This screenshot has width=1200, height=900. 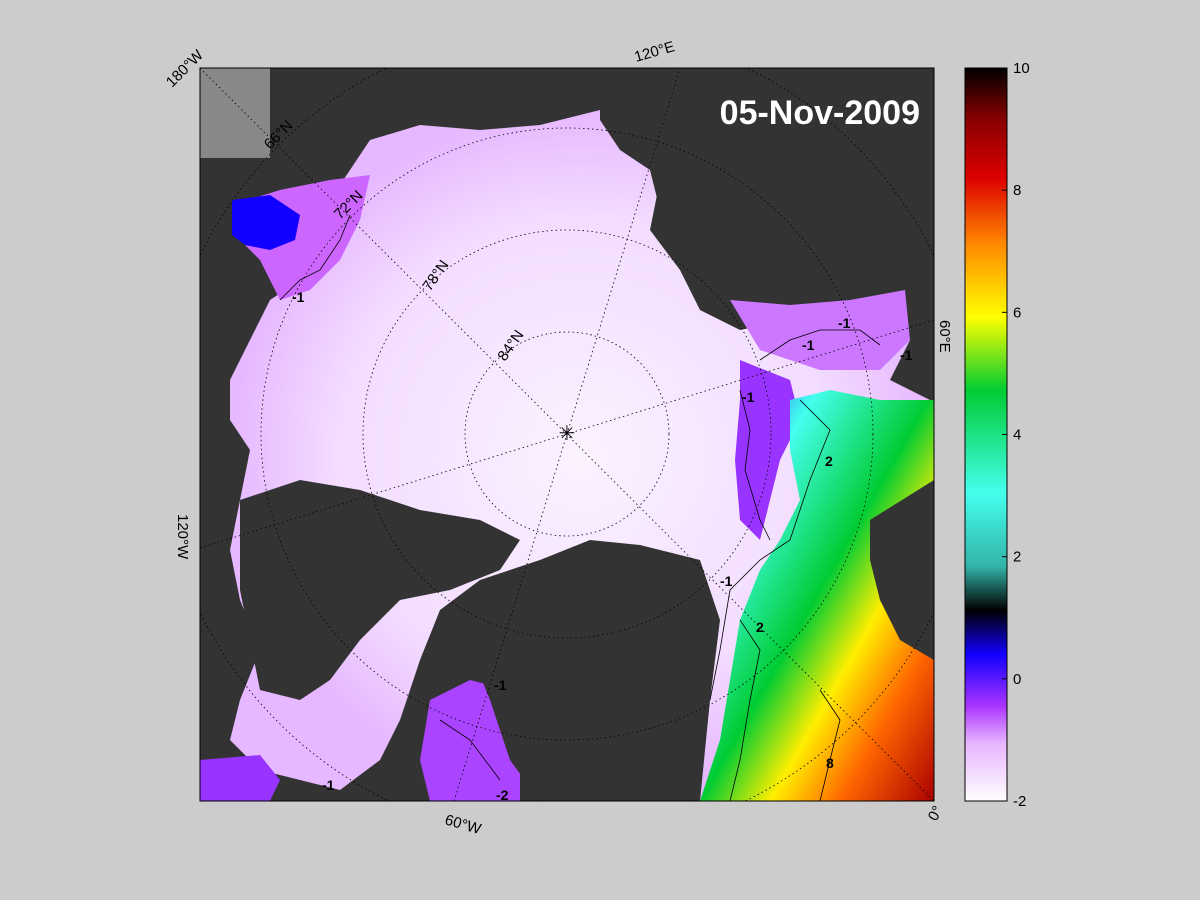 What do you see at coordinates (830, 763) in the screenshot?
I see `contour-label: 8` at bounding box center [830, 763].